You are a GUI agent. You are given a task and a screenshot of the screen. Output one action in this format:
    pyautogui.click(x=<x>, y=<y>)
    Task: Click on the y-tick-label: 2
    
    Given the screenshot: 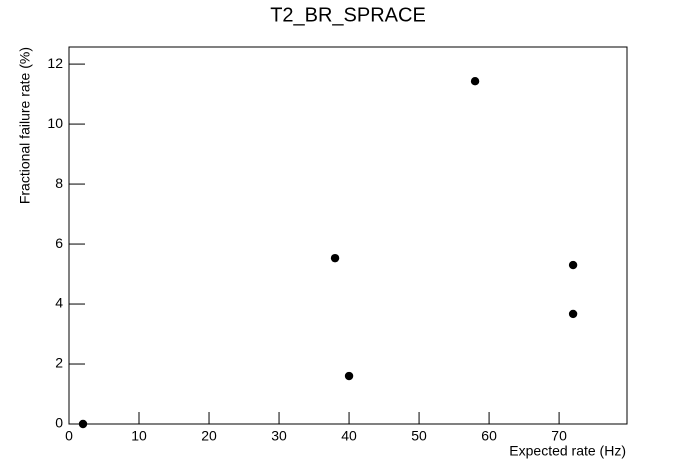 What is the action you would take?
    pyautogui.click(x=59, y=363)
    